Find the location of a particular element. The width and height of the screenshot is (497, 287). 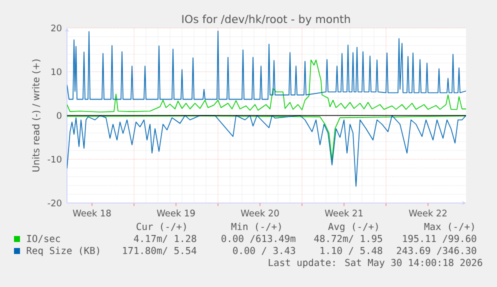

legend-label: IO/sec is located at coordinates (43, 238).